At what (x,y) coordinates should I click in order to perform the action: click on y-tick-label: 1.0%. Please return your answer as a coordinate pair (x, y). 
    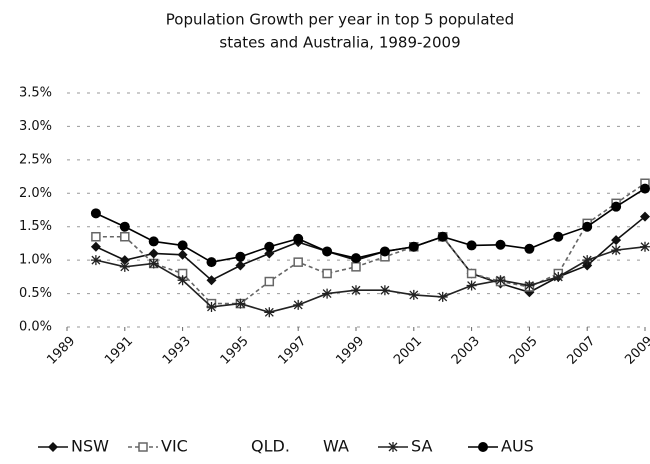
    Looking at the image, I should click on (35, 260).